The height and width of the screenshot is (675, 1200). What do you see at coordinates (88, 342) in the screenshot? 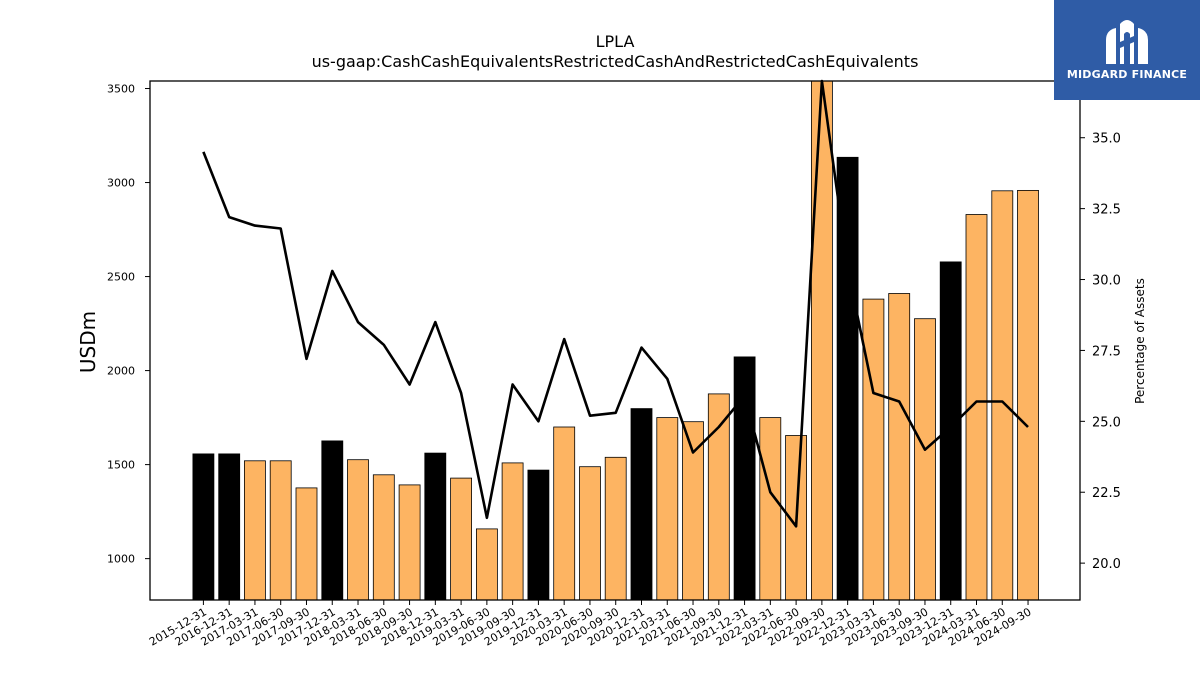
I see `y-axis-label: USDm` at bounding box center [88, 342].